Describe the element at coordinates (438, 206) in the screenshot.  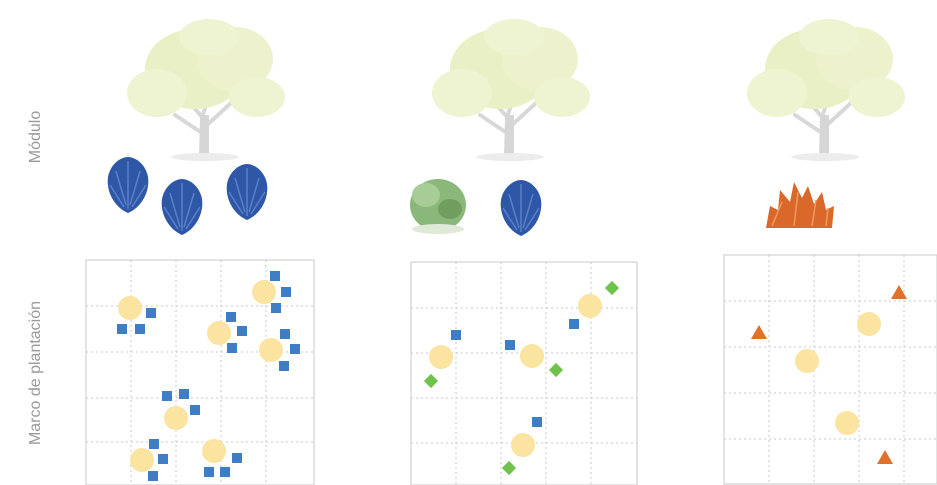
I see `green-shrub-icon` at that location.